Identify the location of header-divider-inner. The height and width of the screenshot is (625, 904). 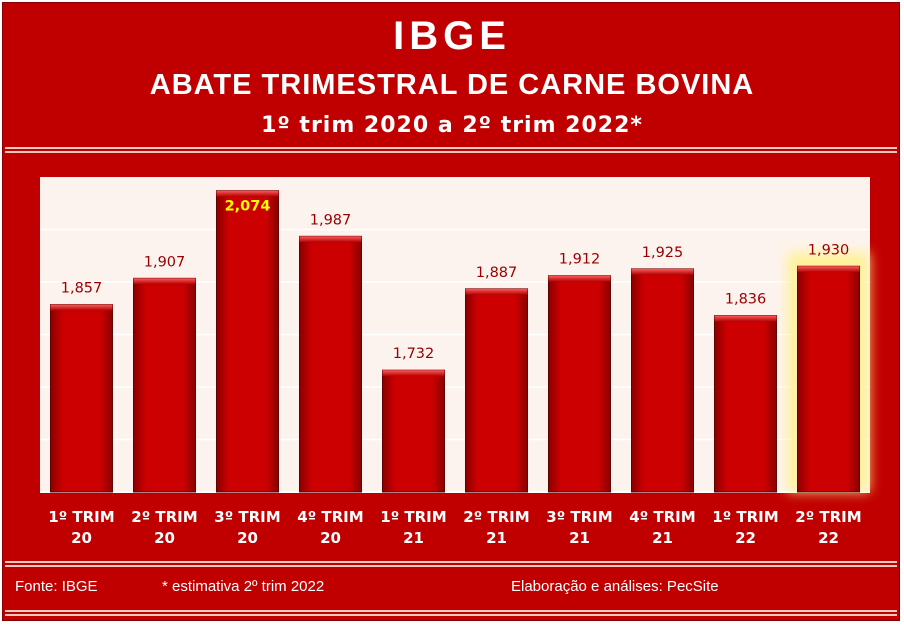
(451, 152).